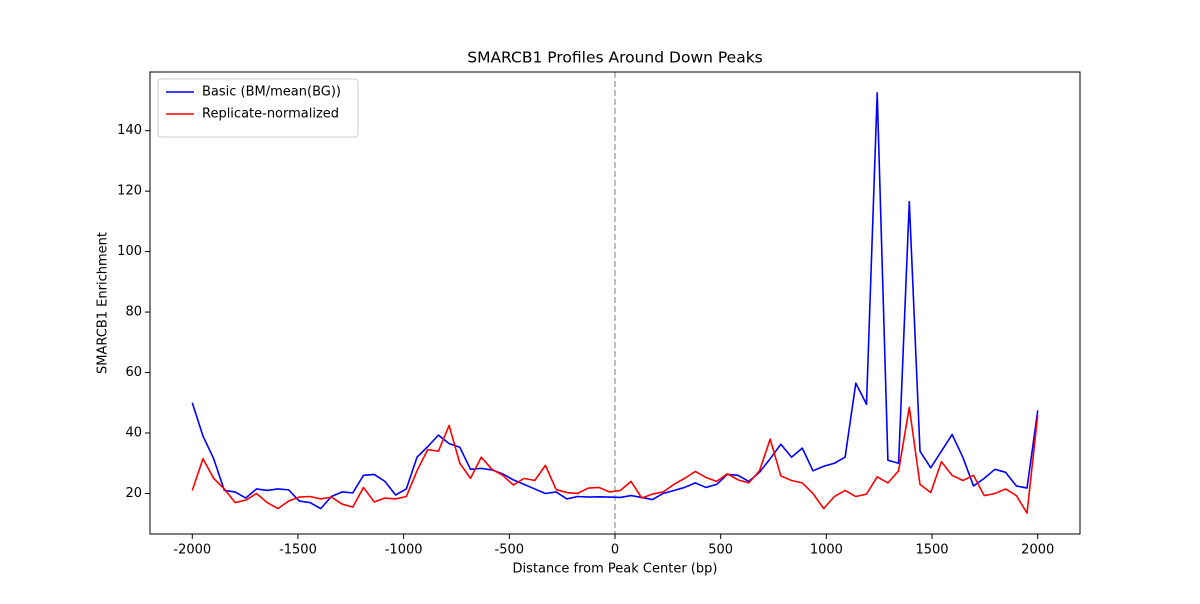  What do you see at coordinates (133, 433) in the screenshot?
I see `y-tick-label: 40` at bounding box center [133, 433].